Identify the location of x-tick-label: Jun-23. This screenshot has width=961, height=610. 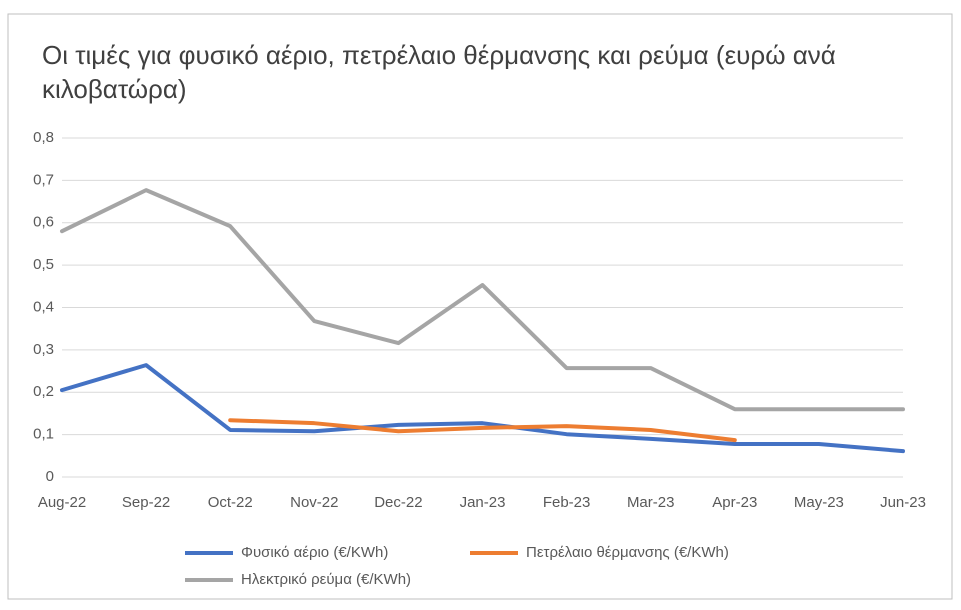
(903, 502).